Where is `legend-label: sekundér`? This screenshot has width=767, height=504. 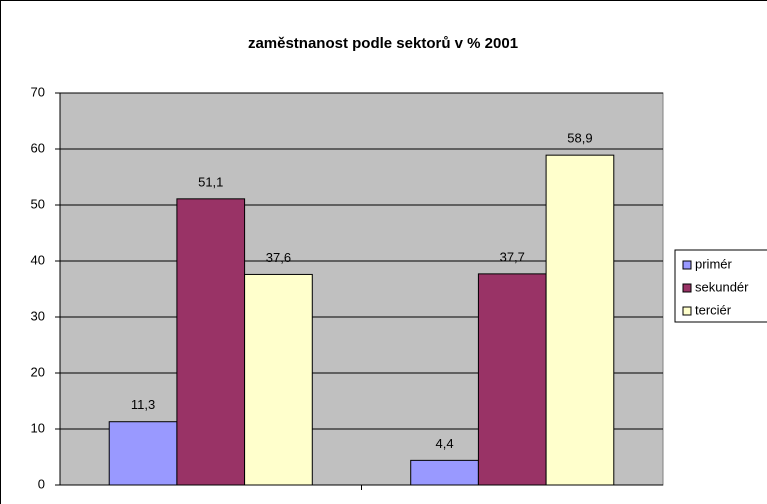
legend-label: sekundér is located at coordinates (722, 286).